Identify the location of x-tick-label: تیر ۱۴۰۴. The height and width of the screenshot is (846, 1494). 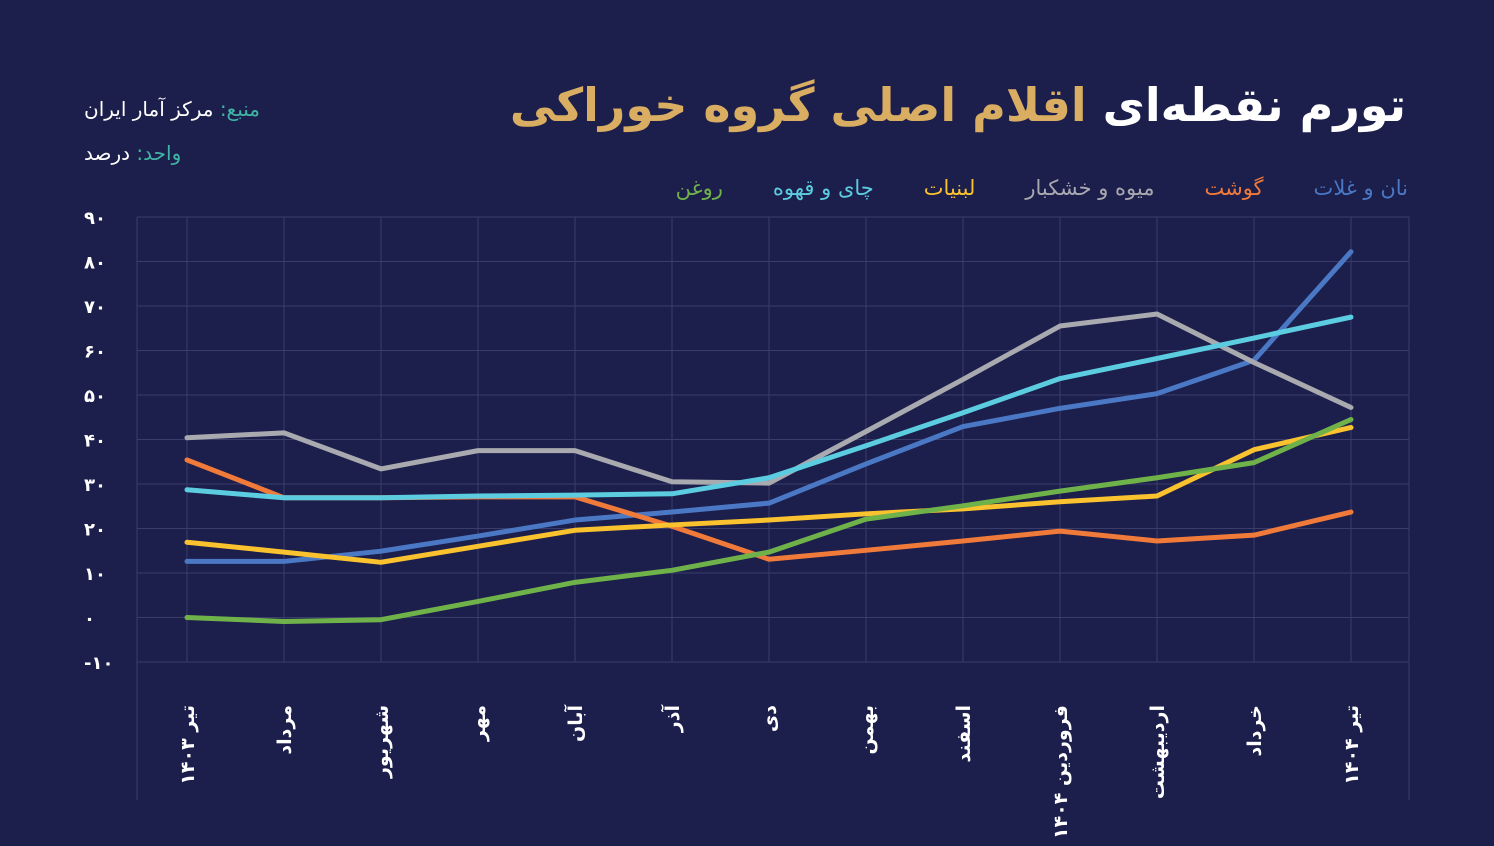
(1352, 745).